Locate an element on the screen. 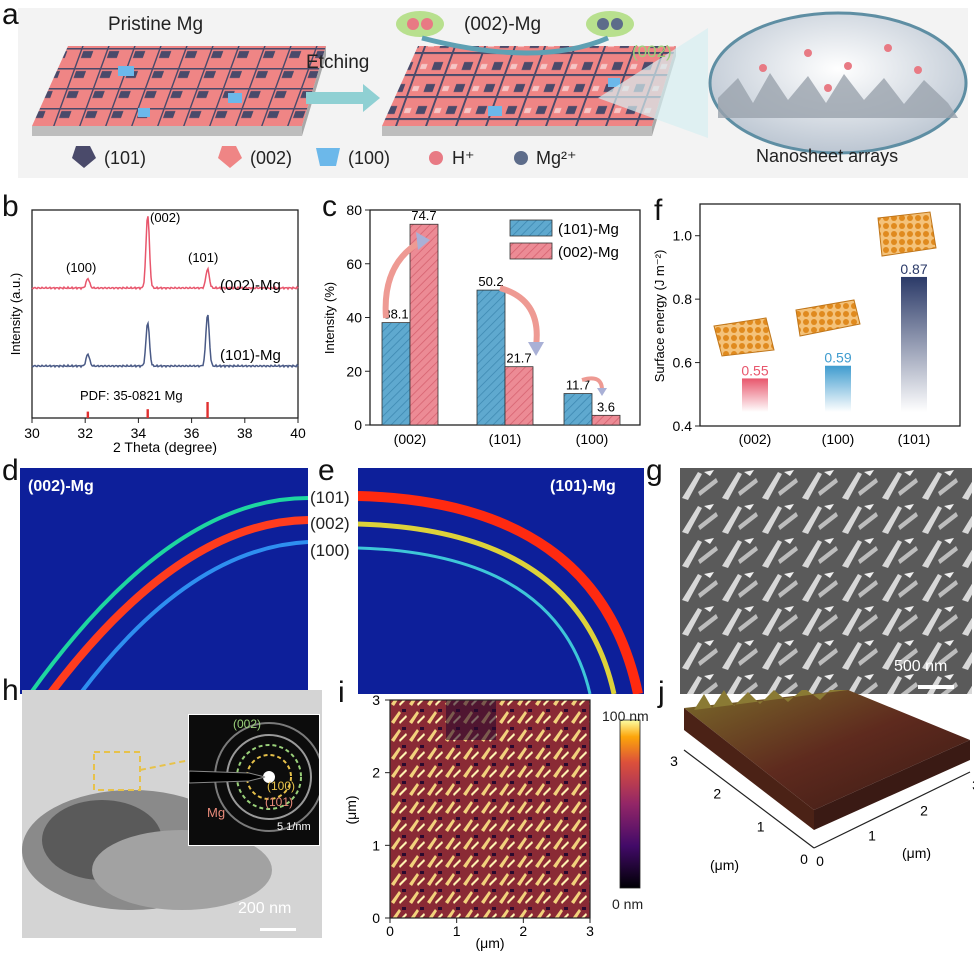 The image size is (976, 957). f-ytick-label-2: 0.8 is located at coordinates (683, 299).